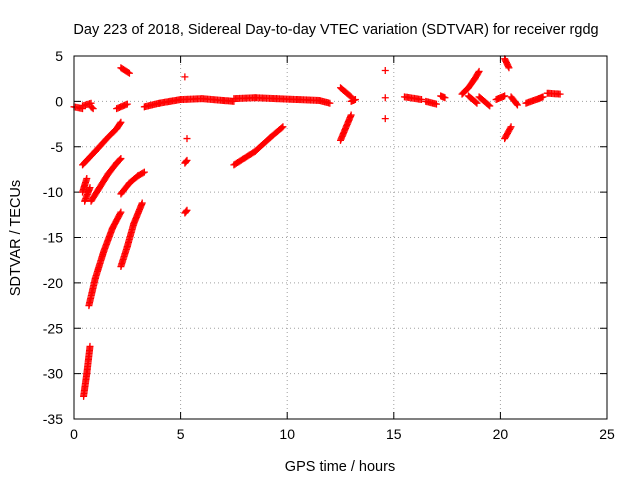  Describe the element at coordinates (287, 434) in the screenshot. I see `x-tick-label: 10` at that location.